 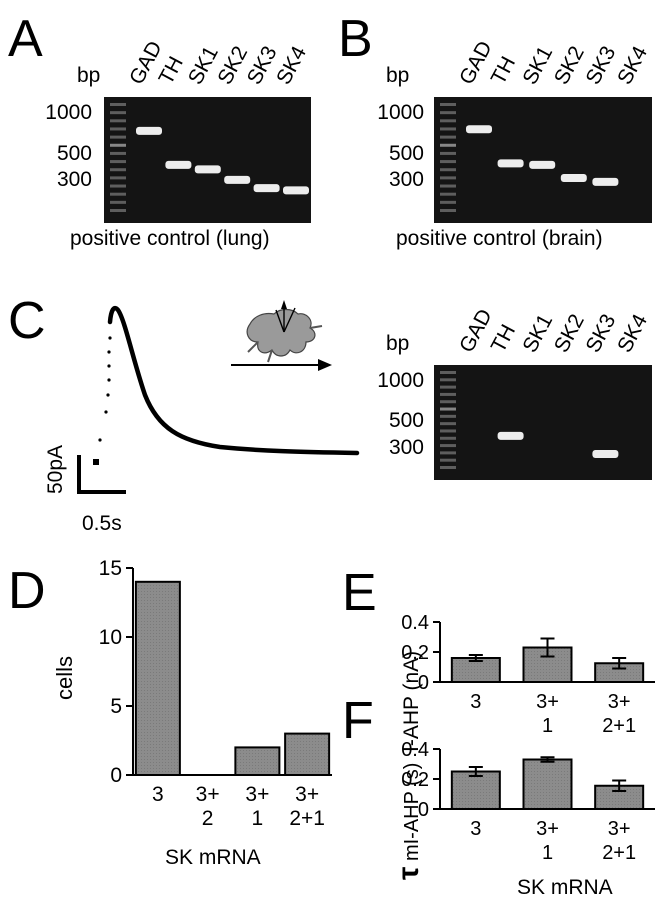 What do you see at coordinates (475, 829) in the screenshot?
I see `category-label: 3` at bounding box center [475, 829].